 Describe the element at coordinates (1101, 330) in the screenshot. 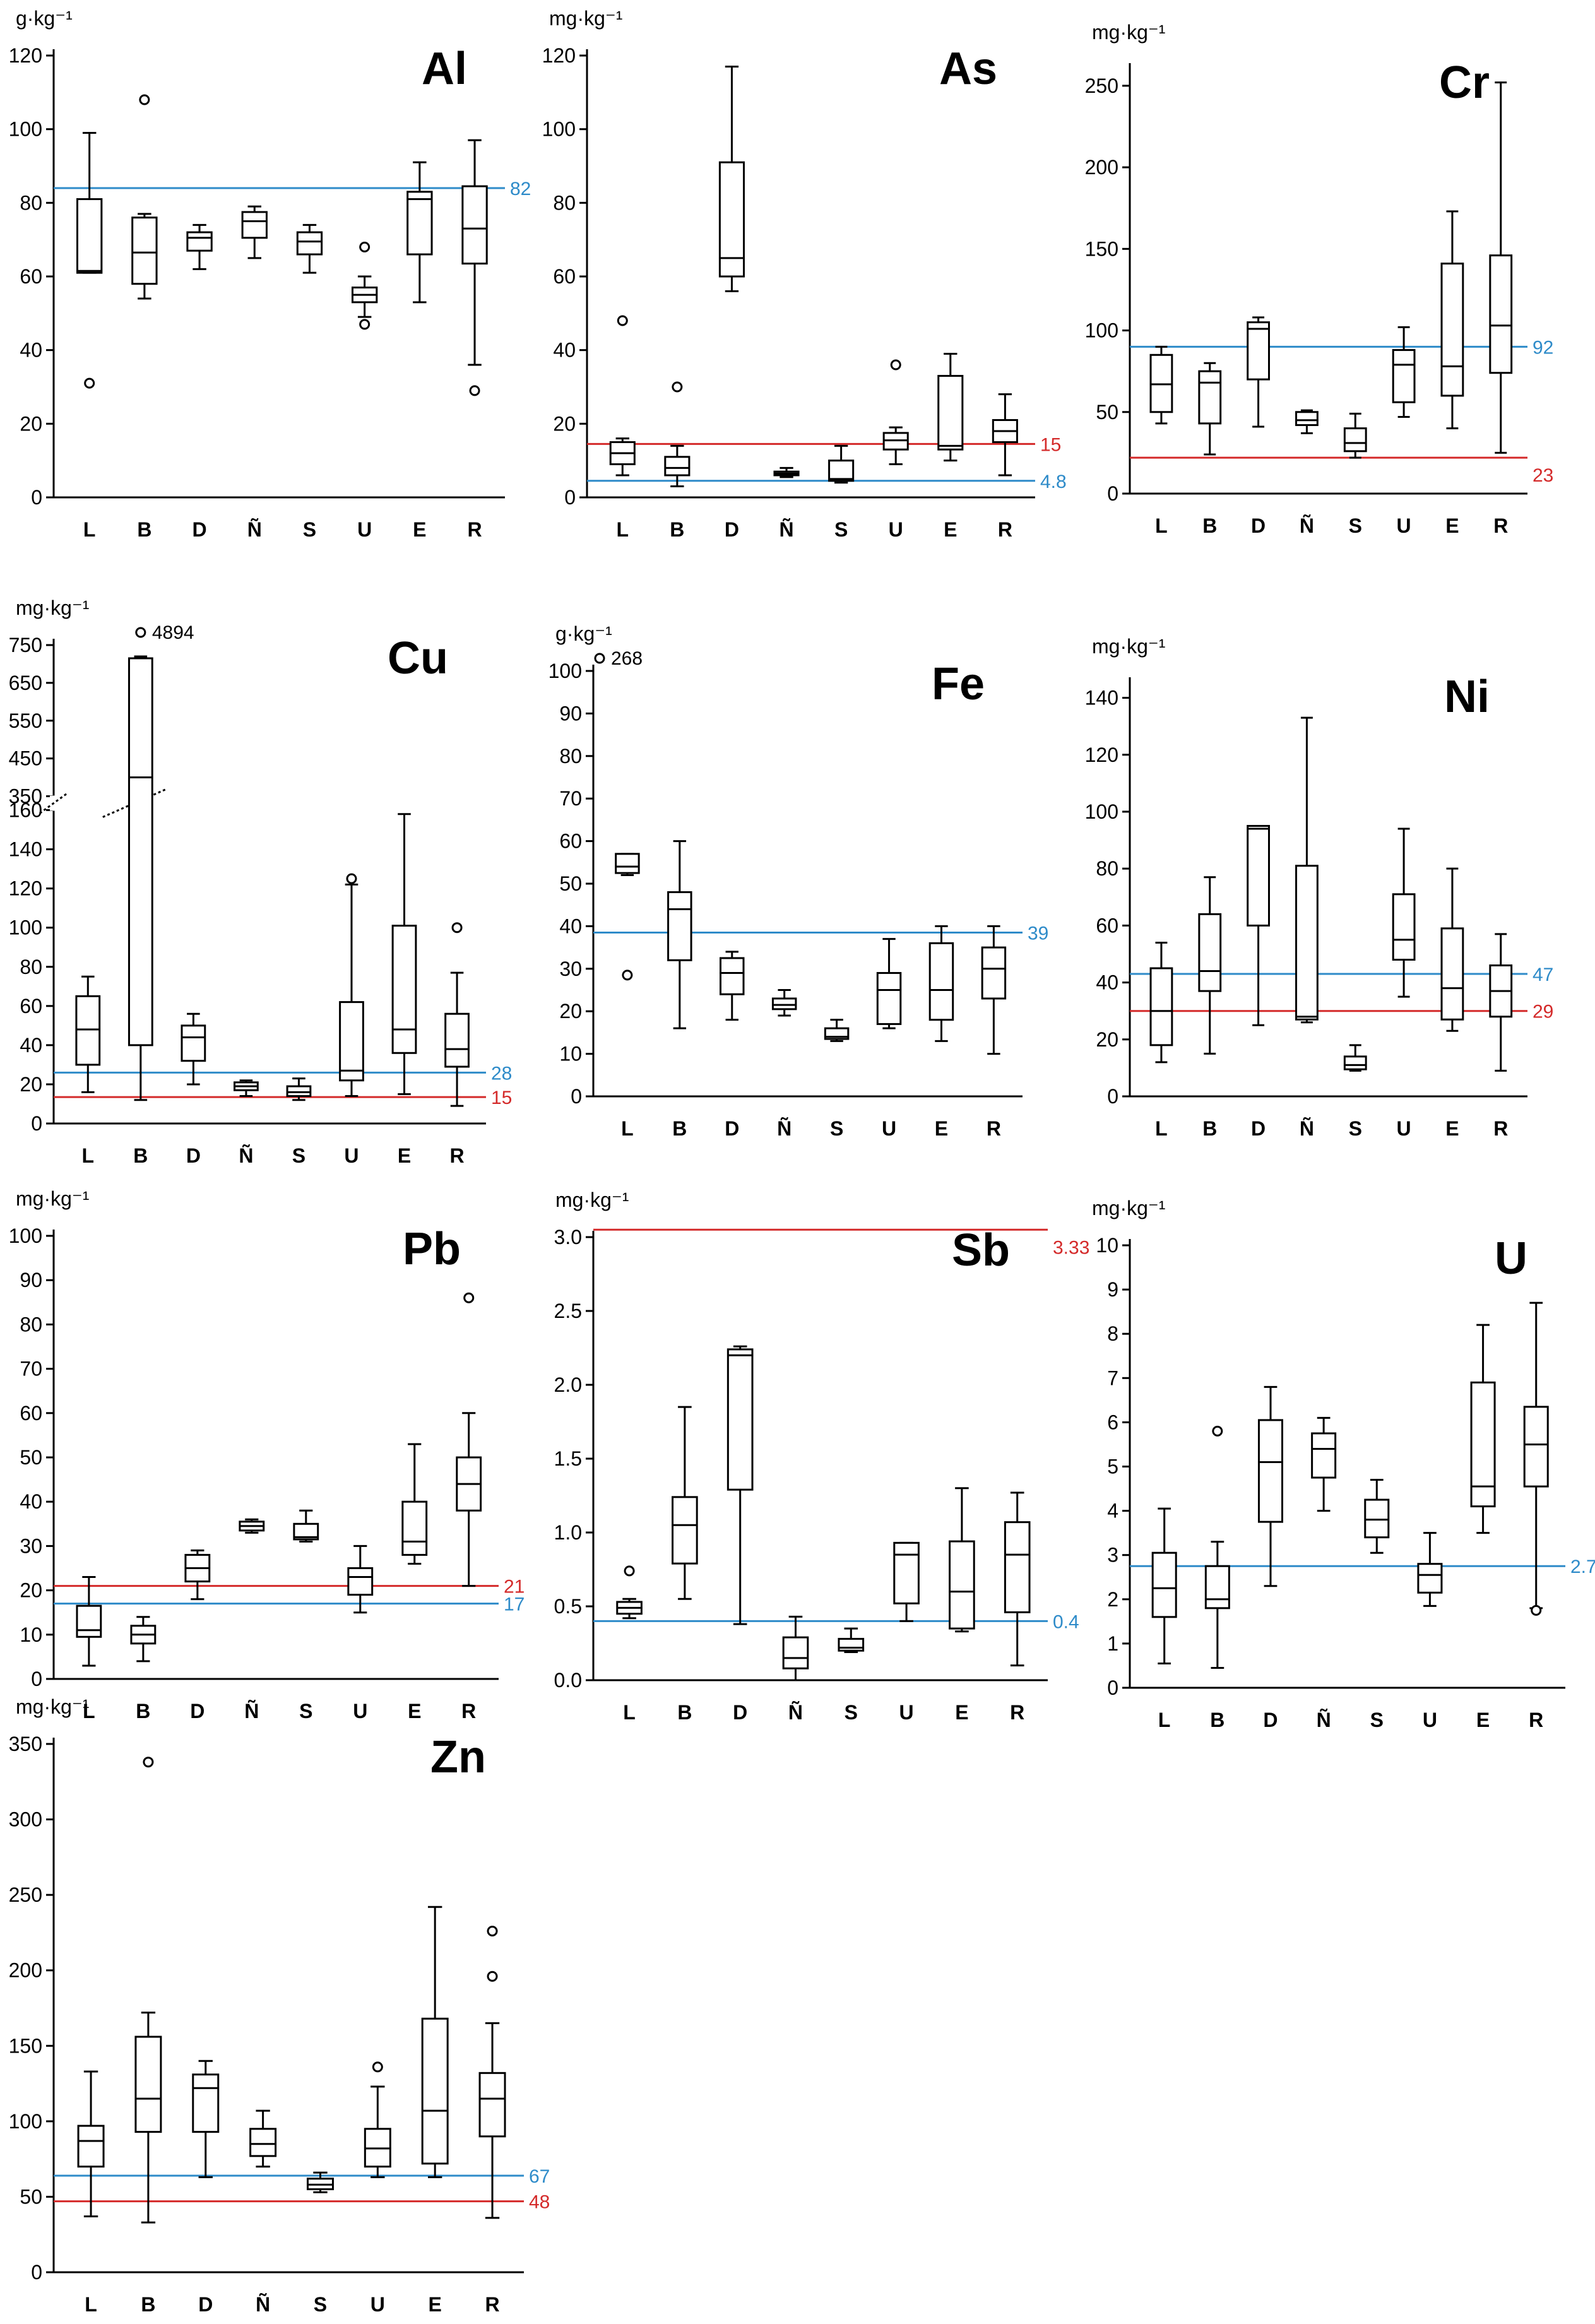

I see `y-tick-label: 100` at that location.